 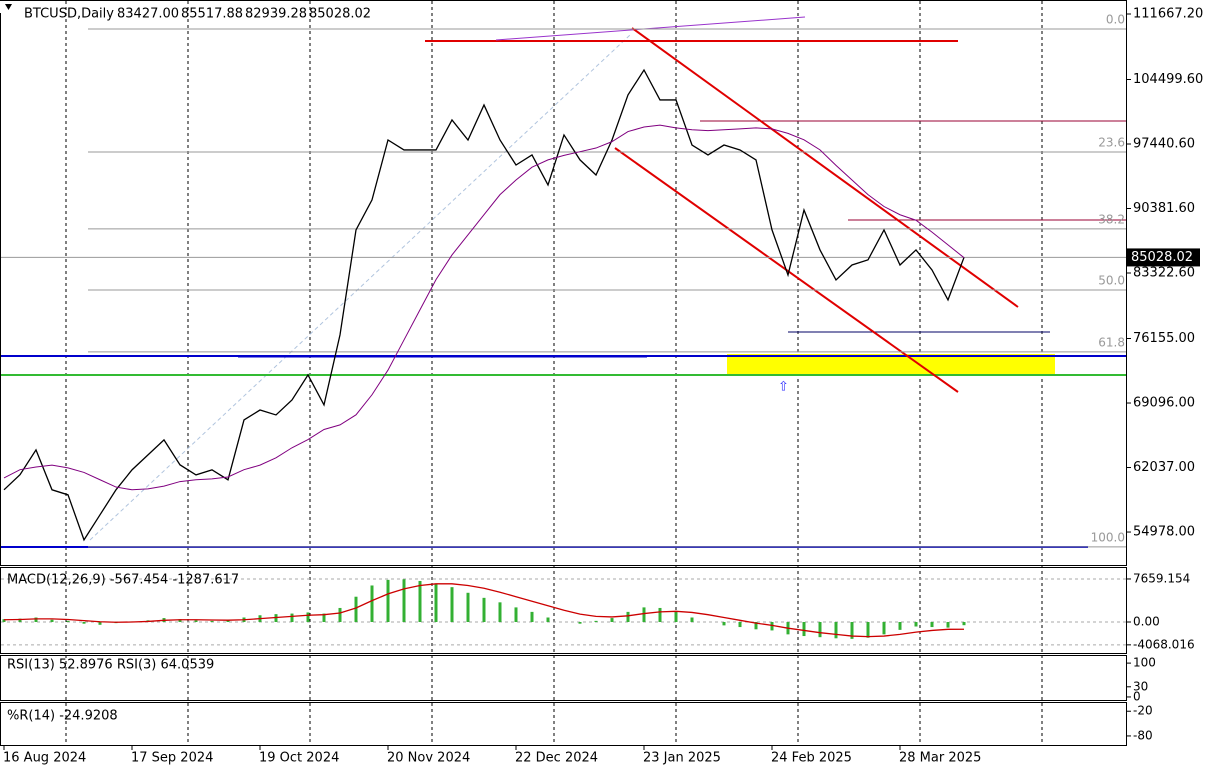 I want to click on y-tick-label: 104499.60, so click(x=1168, y=79).